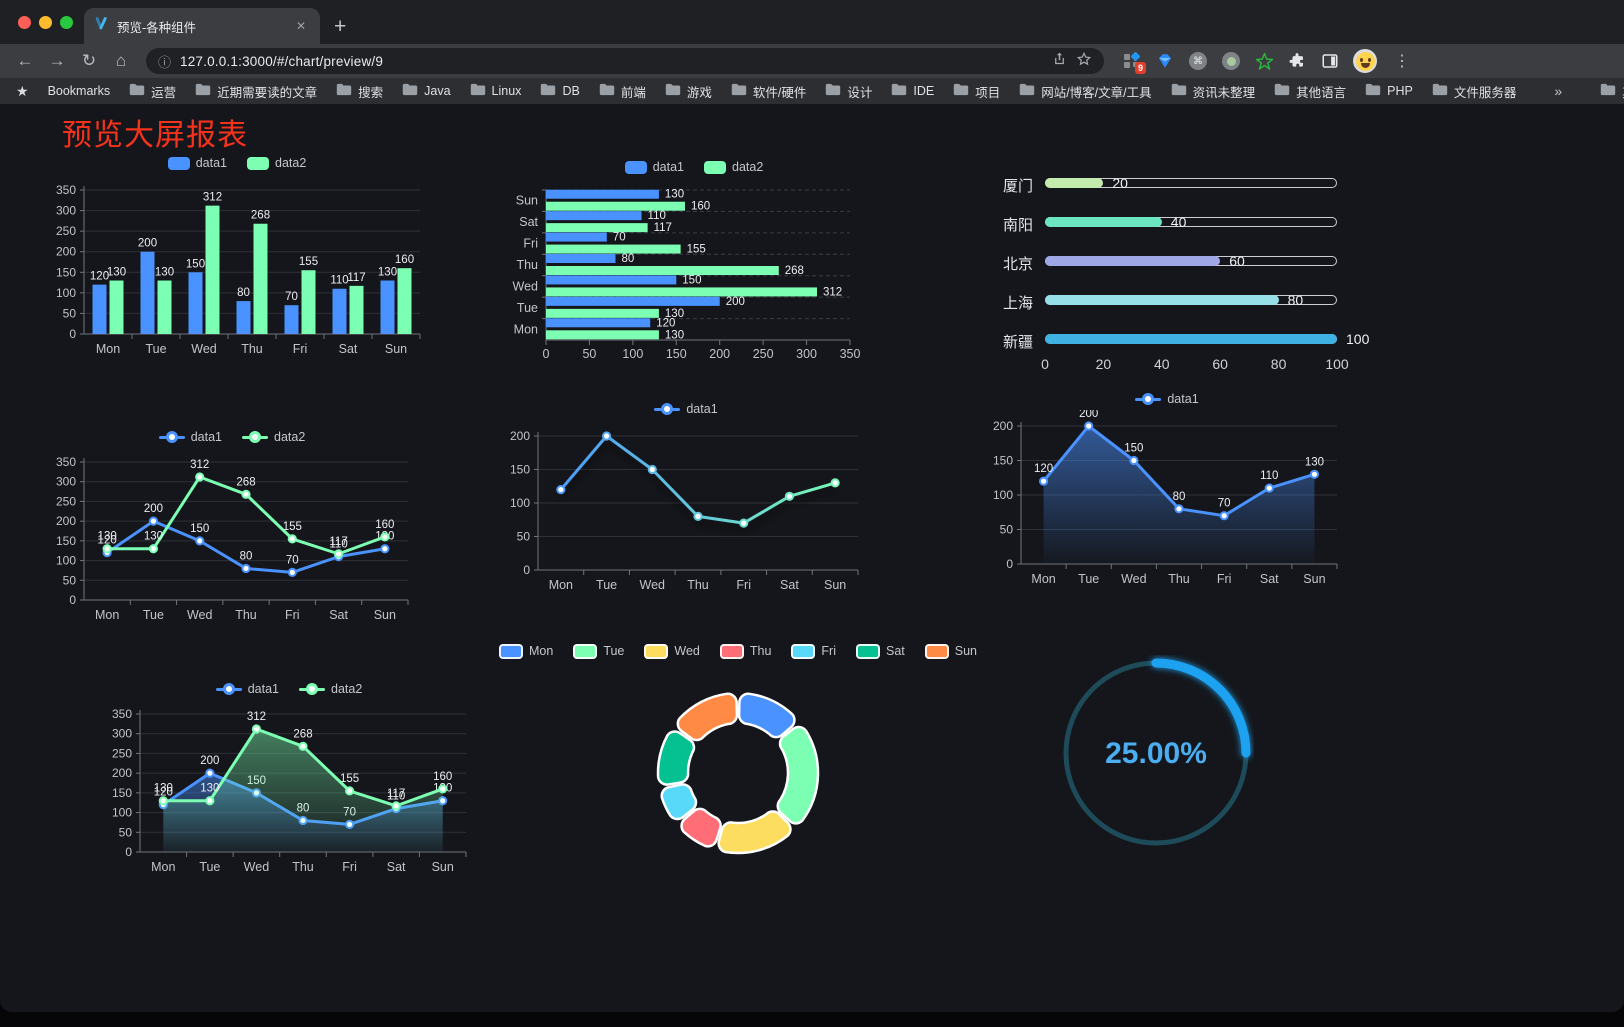 The height and width of the screenshot is (1027, 1624). Describe the element at coordinates (66, 211) in the screenshot. I see `svg-text: 300` at that location.